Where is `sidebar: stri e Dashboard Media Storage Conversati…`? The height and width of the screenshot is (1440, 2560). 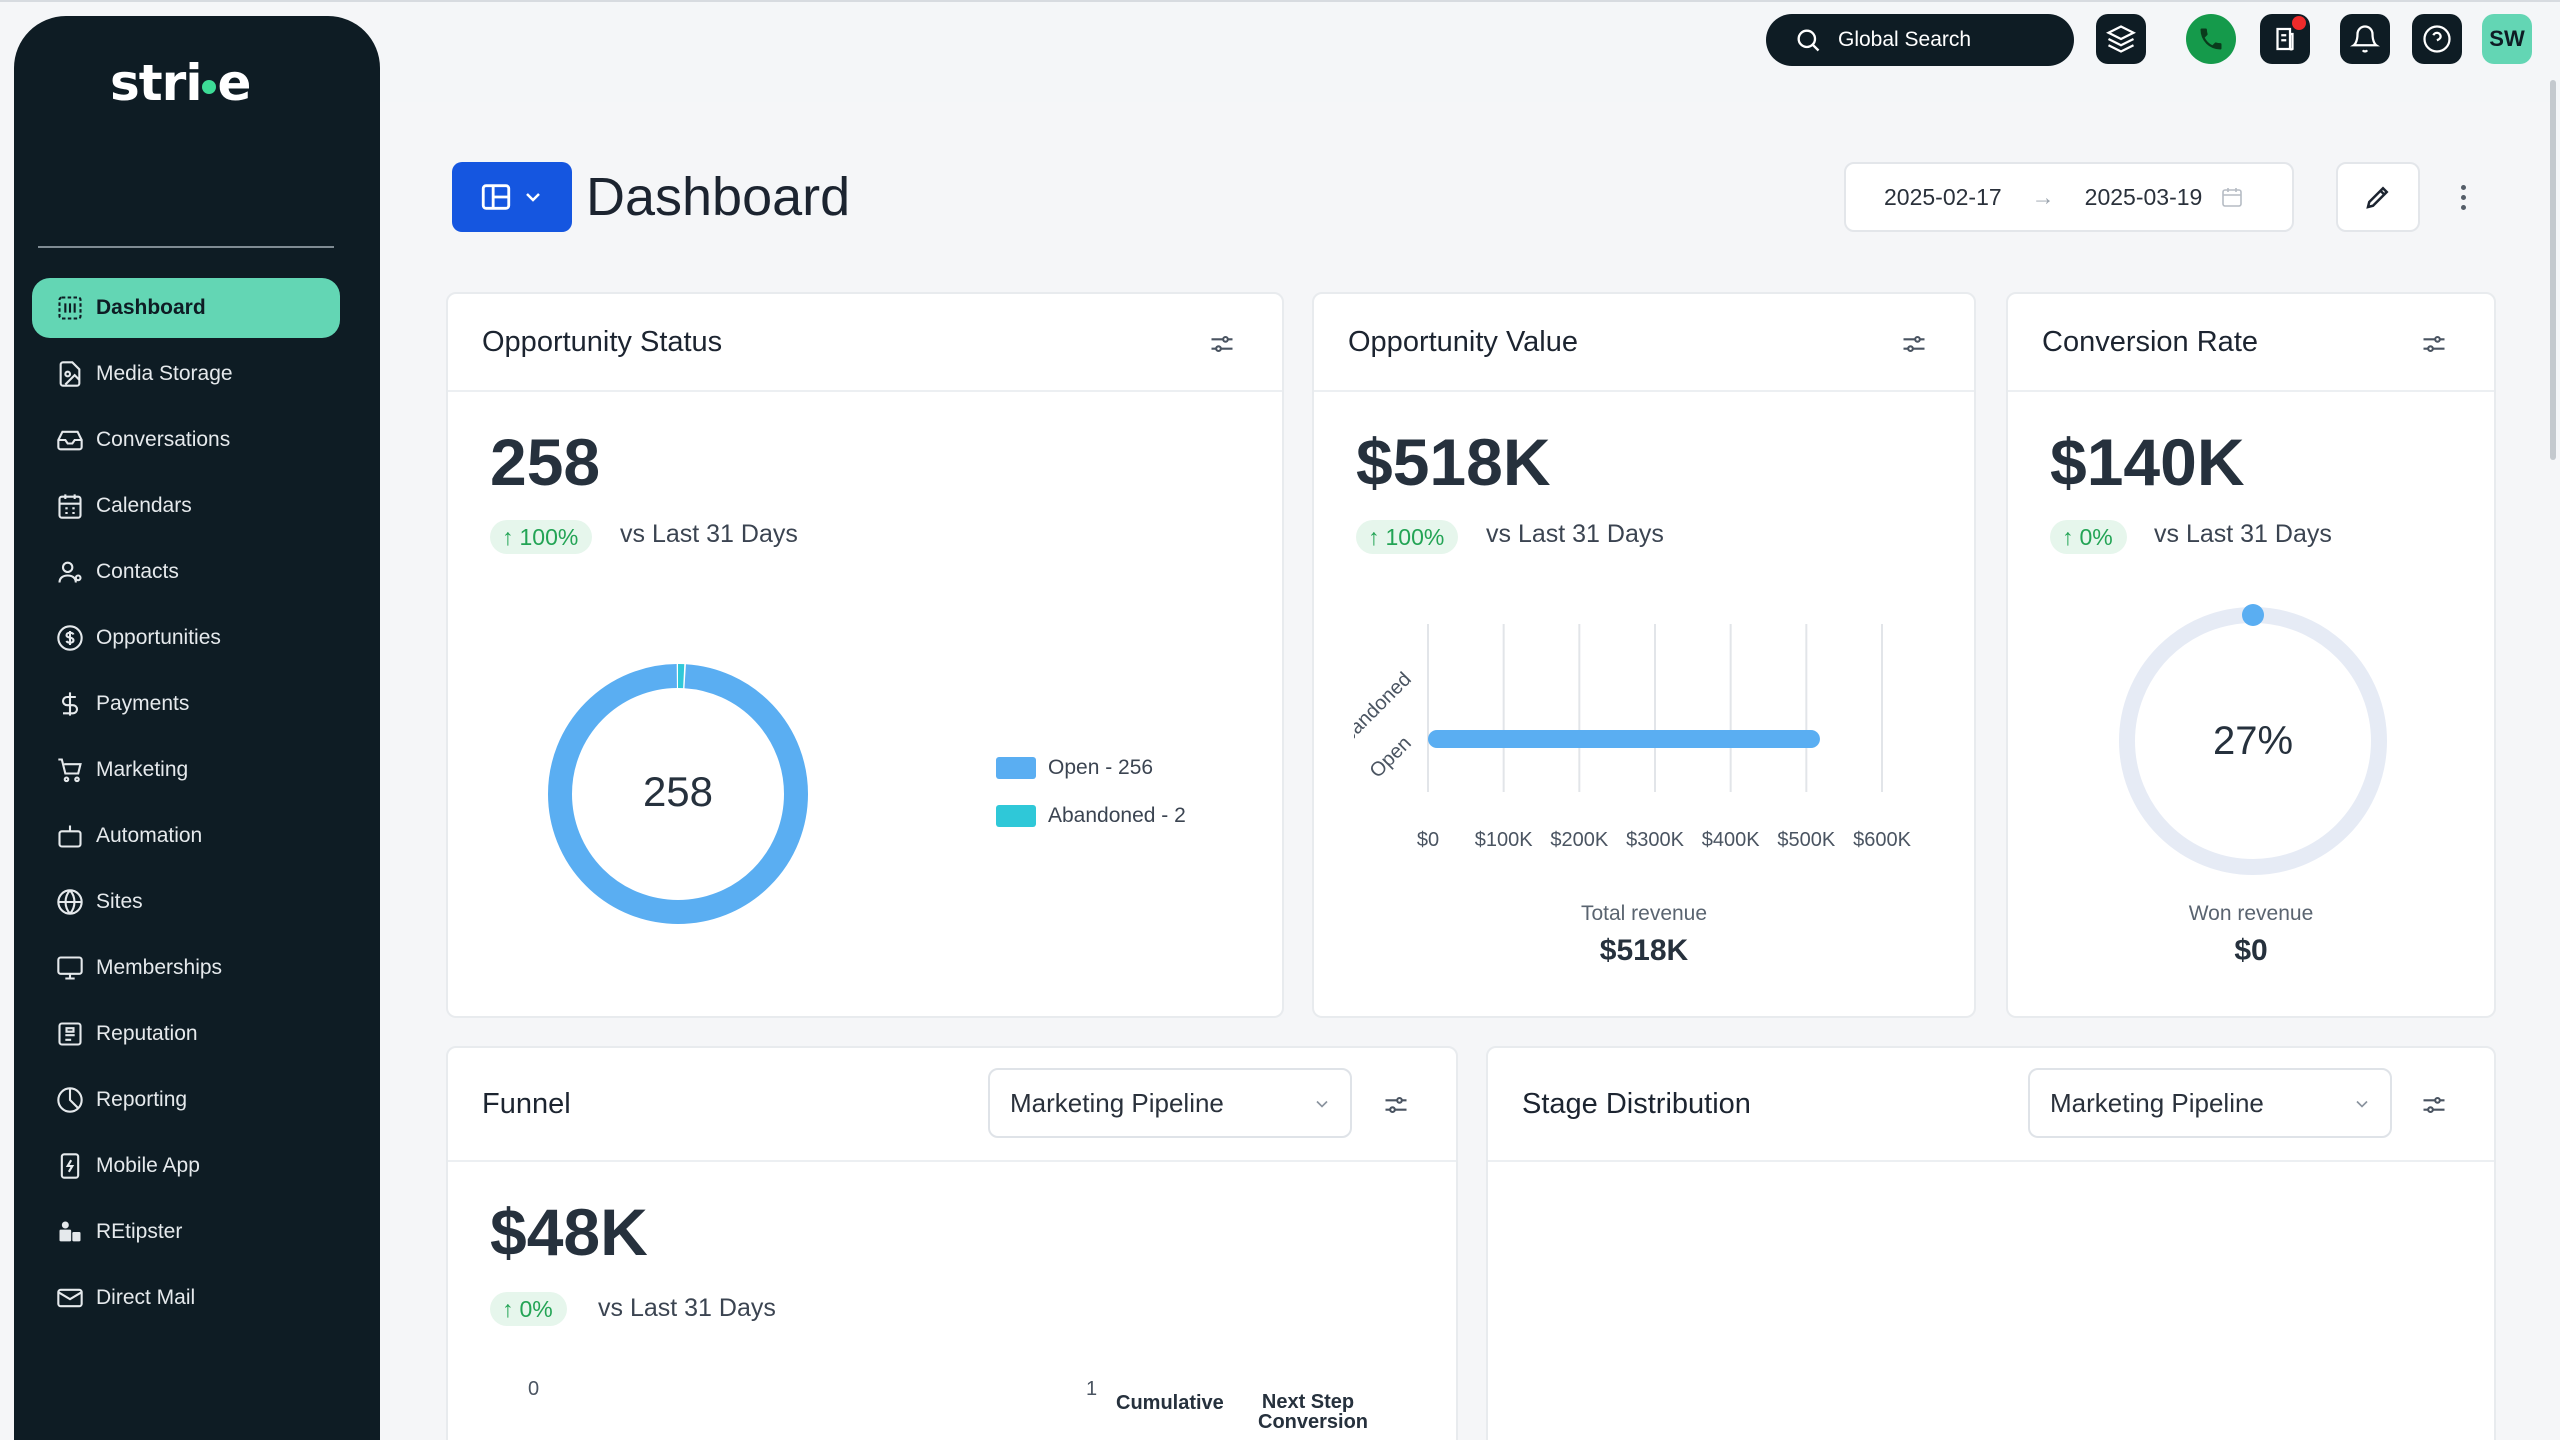
sidebar: stri e Dashboard Media Storage Conversati… is located at coordinates (197, 728).